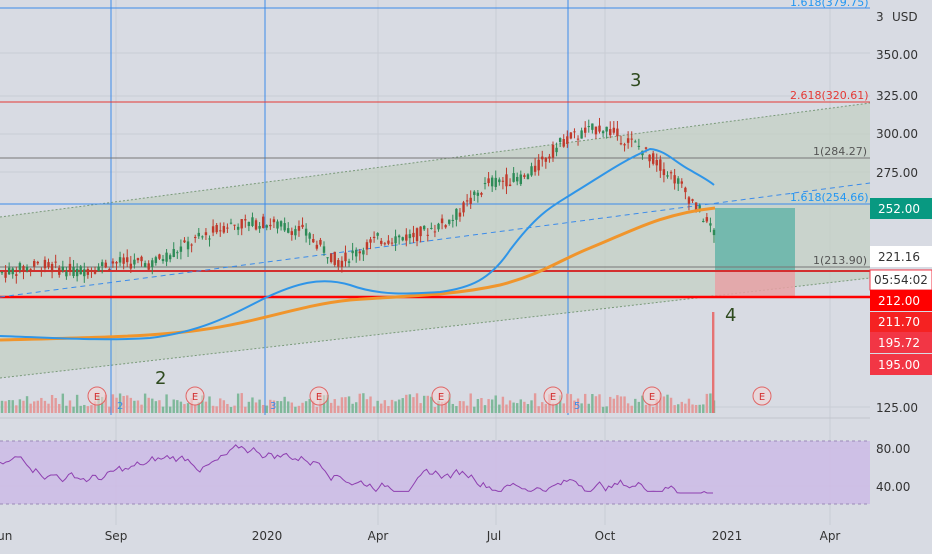 The width and height of the screenshot is (932, 554). I want to click on price-axis-currency-prefix: 3, so click(880, 17).